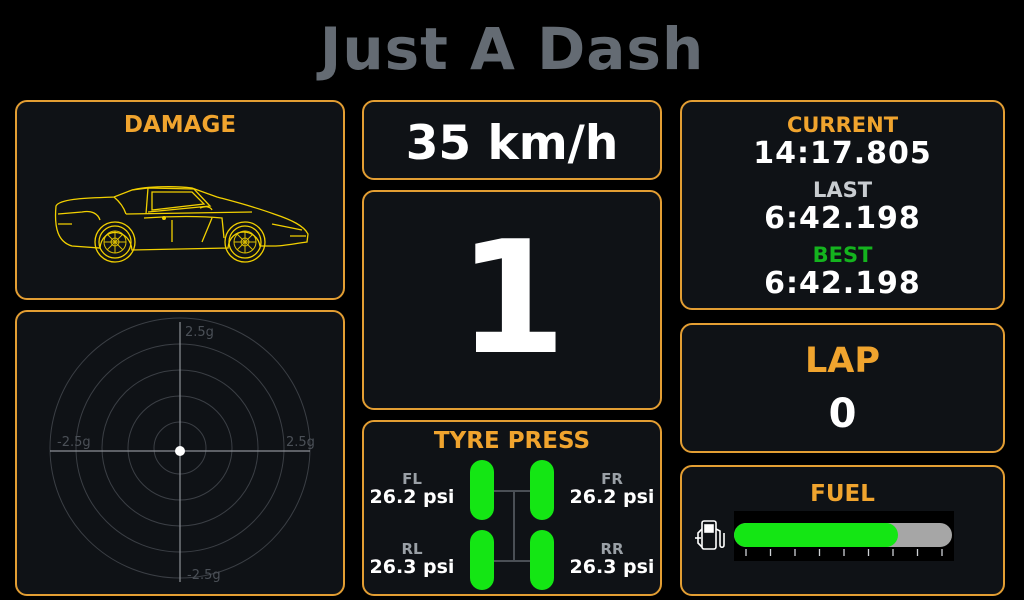 This screenshot has width=1024, height=600. I want to click on speed-value: 35 km/h, so click(512, 143).